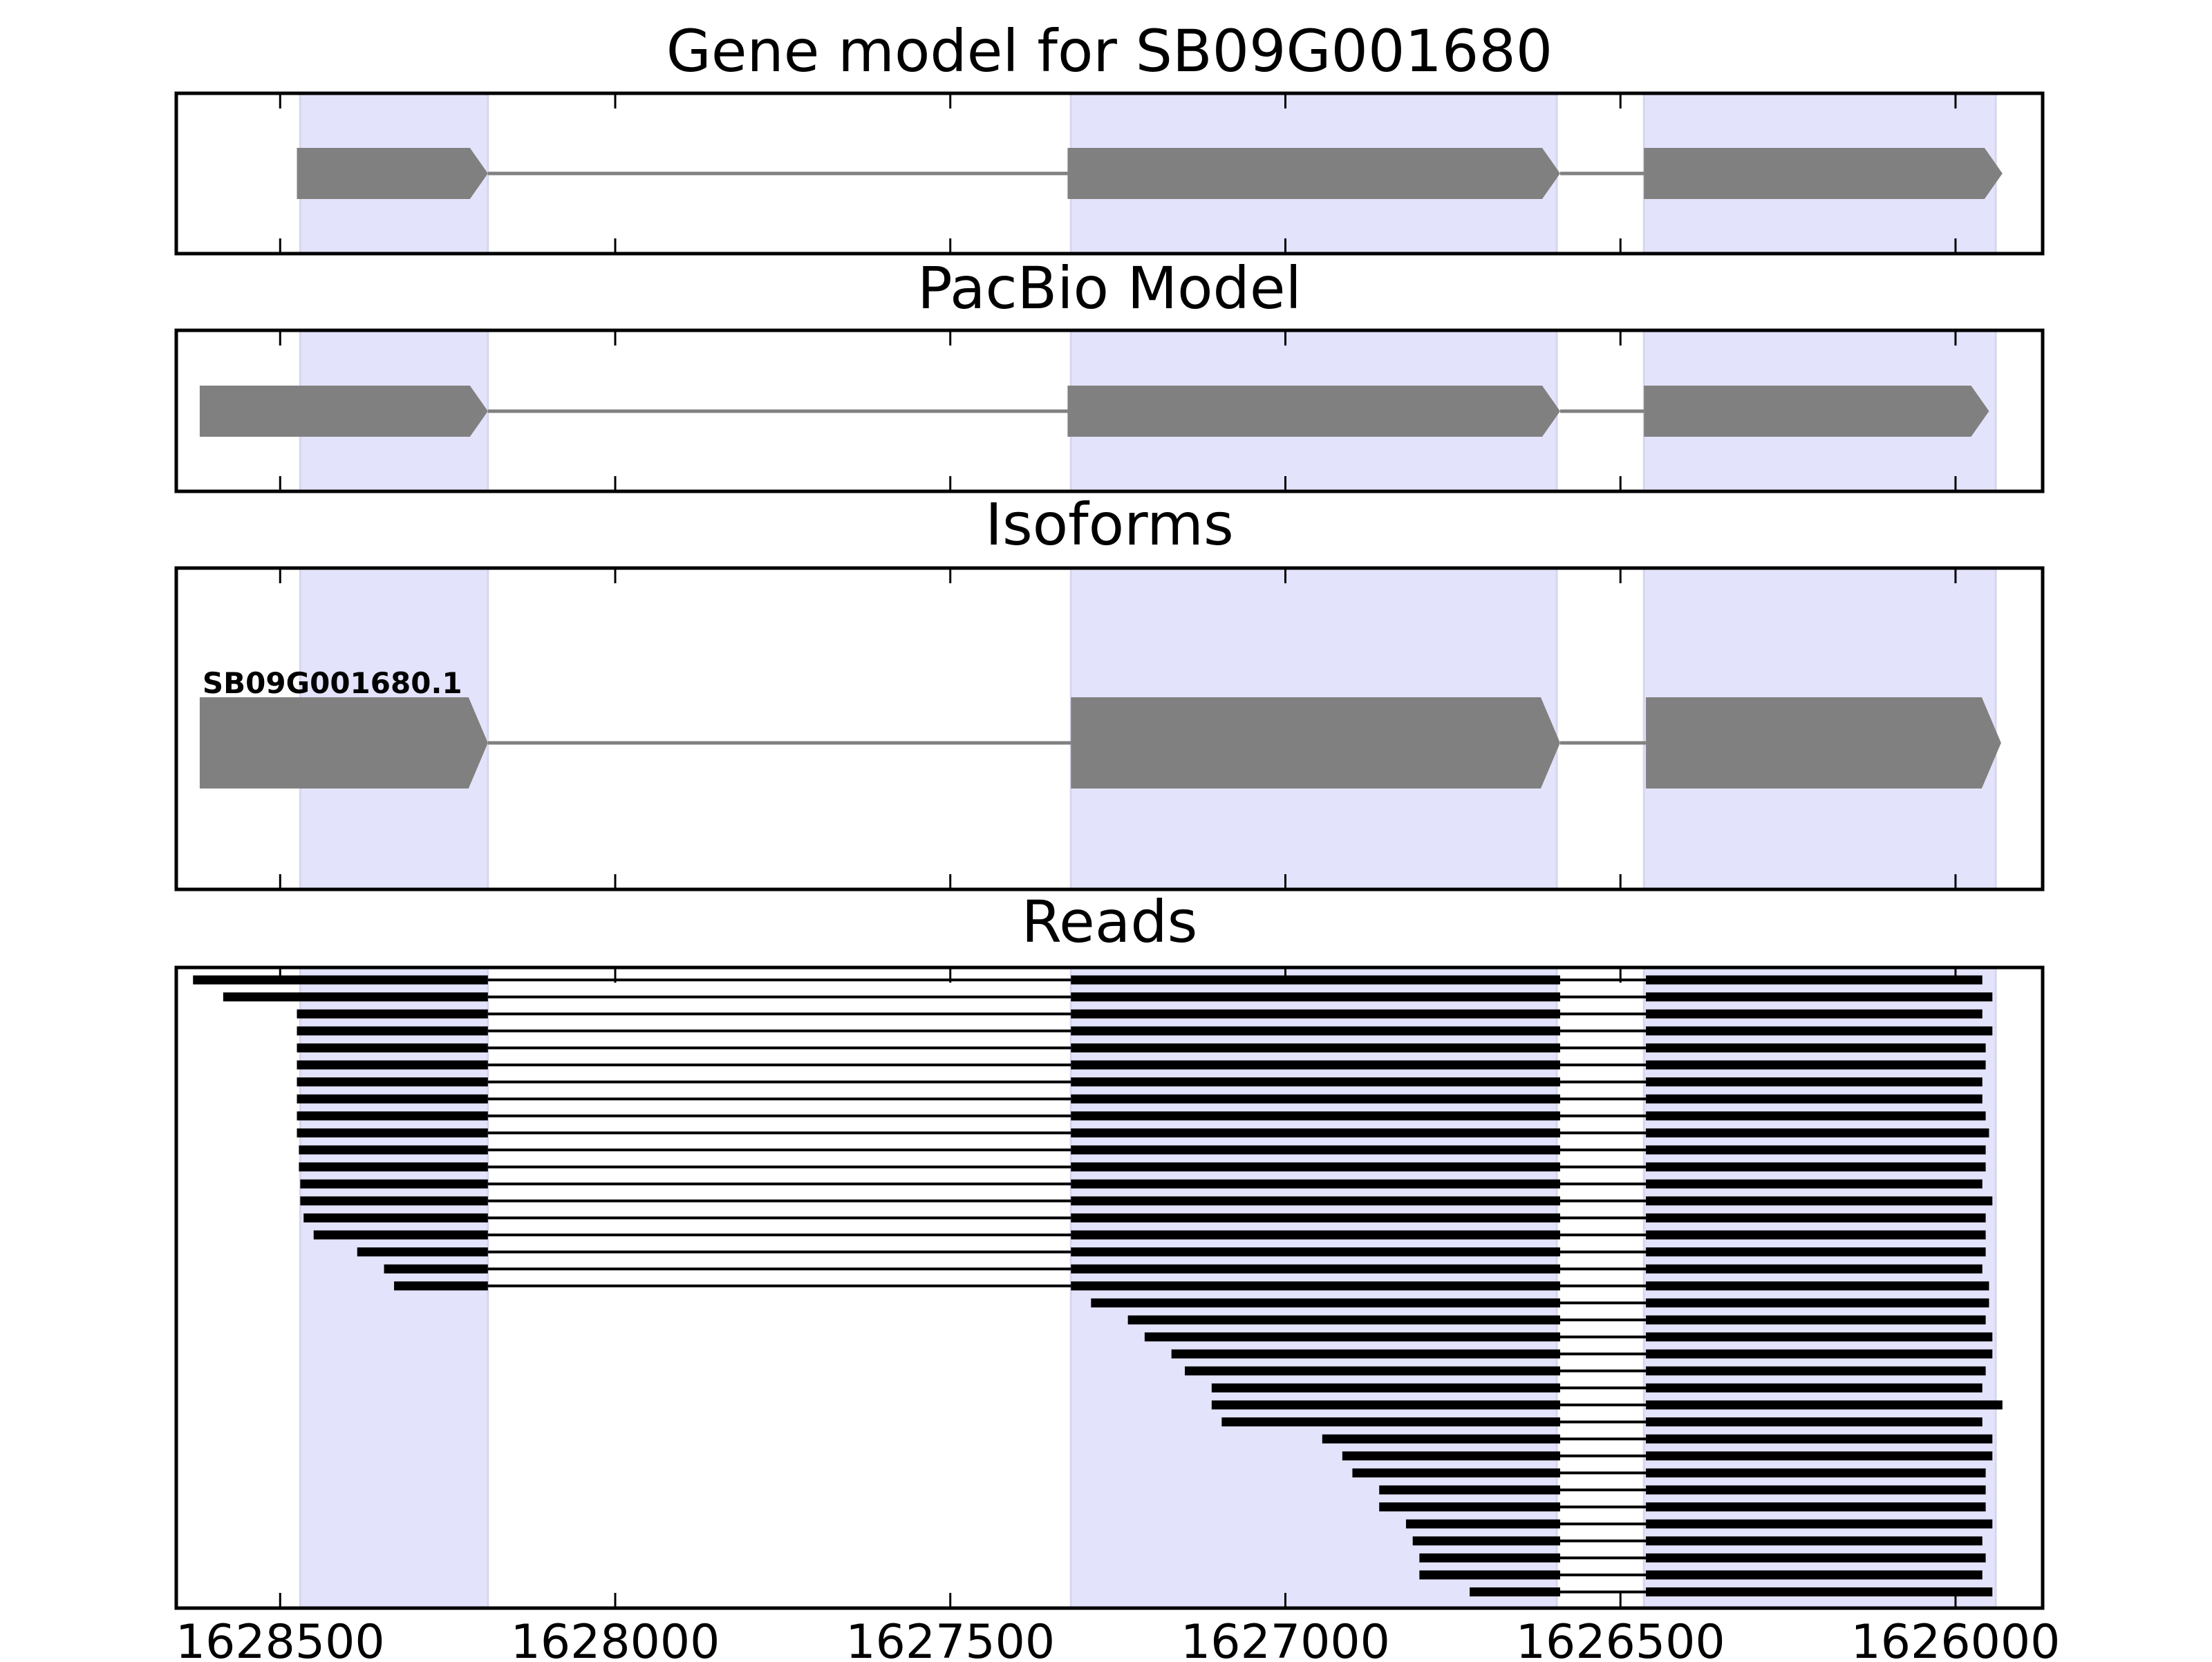 This screenshot has height=1662, width=2212. I want to click on x-tick-label: 1627500, so click(950, 1637).